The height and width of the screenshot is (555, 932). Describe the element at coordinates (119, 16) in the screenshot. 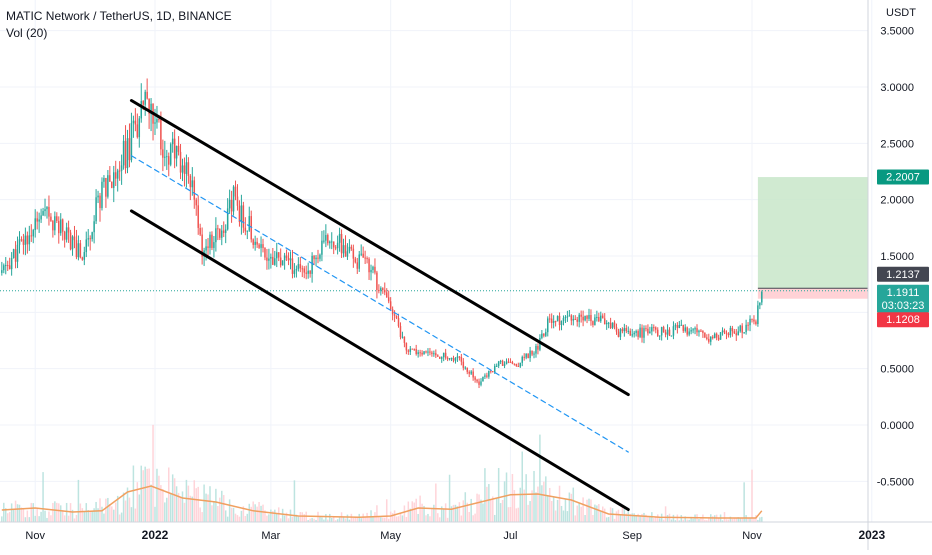

I see `symbol-title: MATIC Network / TetherUS, 1D, BINANCE` at that location.